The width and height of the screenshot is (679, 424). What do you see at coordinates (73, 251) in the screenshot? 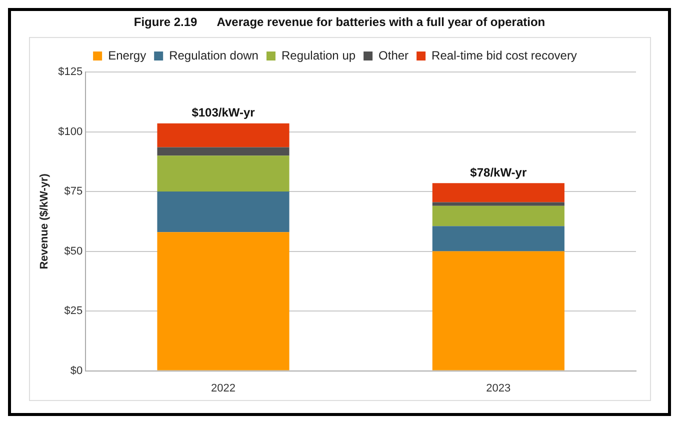
I see `y-tick-label: $50` at bounding box center [73, 251].